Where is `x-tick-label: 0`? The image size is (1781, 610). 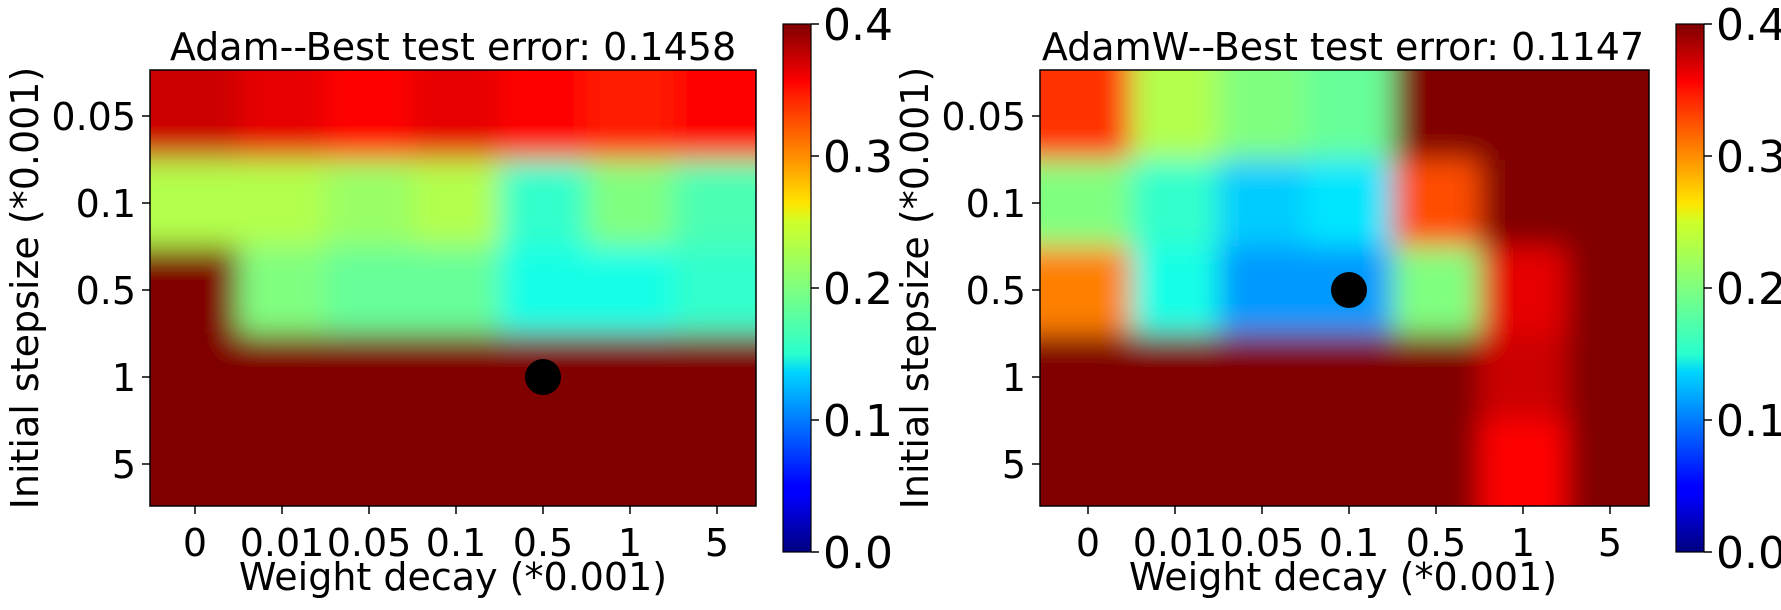 x-tick-label: 0 is located at coordinates (195, 543).